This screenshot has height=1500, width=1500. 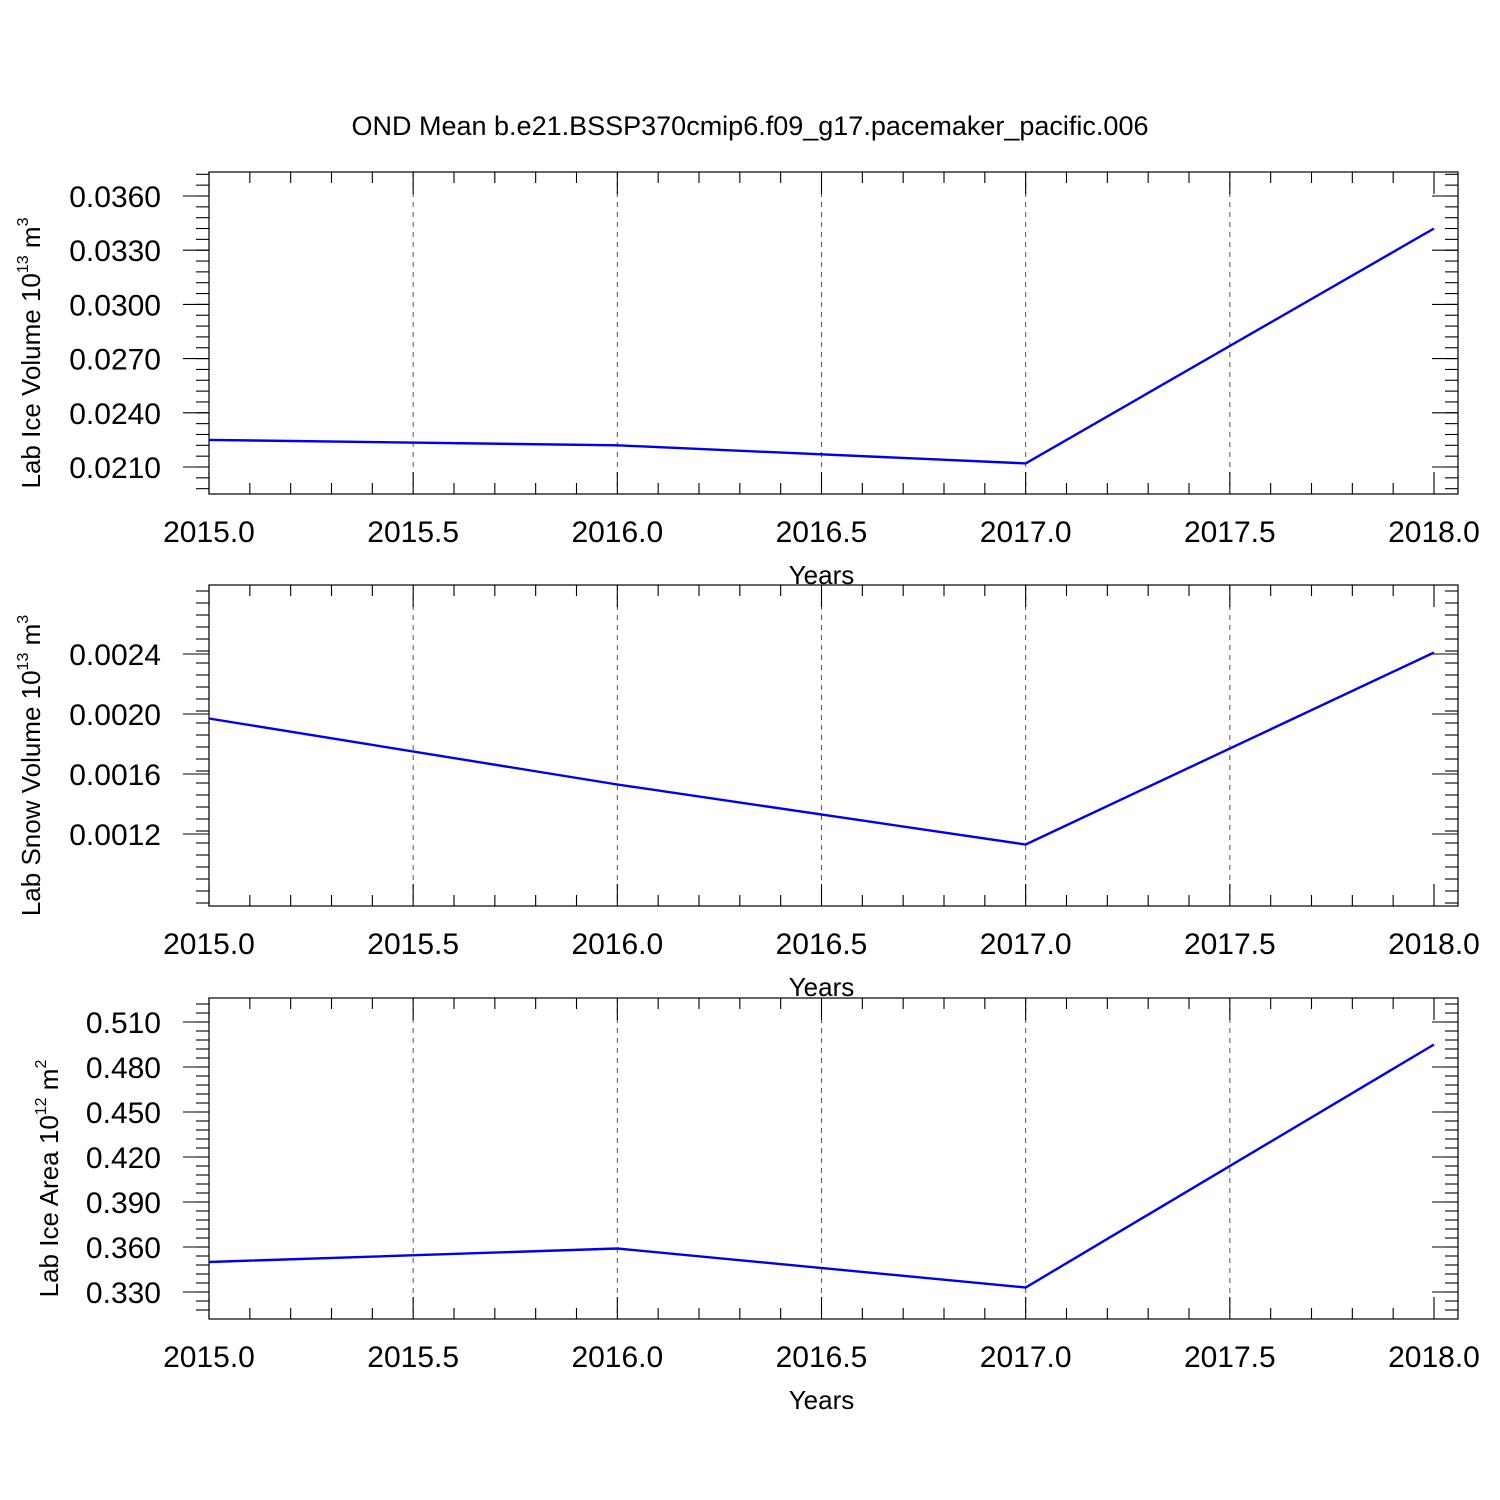 I want to click on y-tick-label: 0.0300, so click(x=115, y=305).